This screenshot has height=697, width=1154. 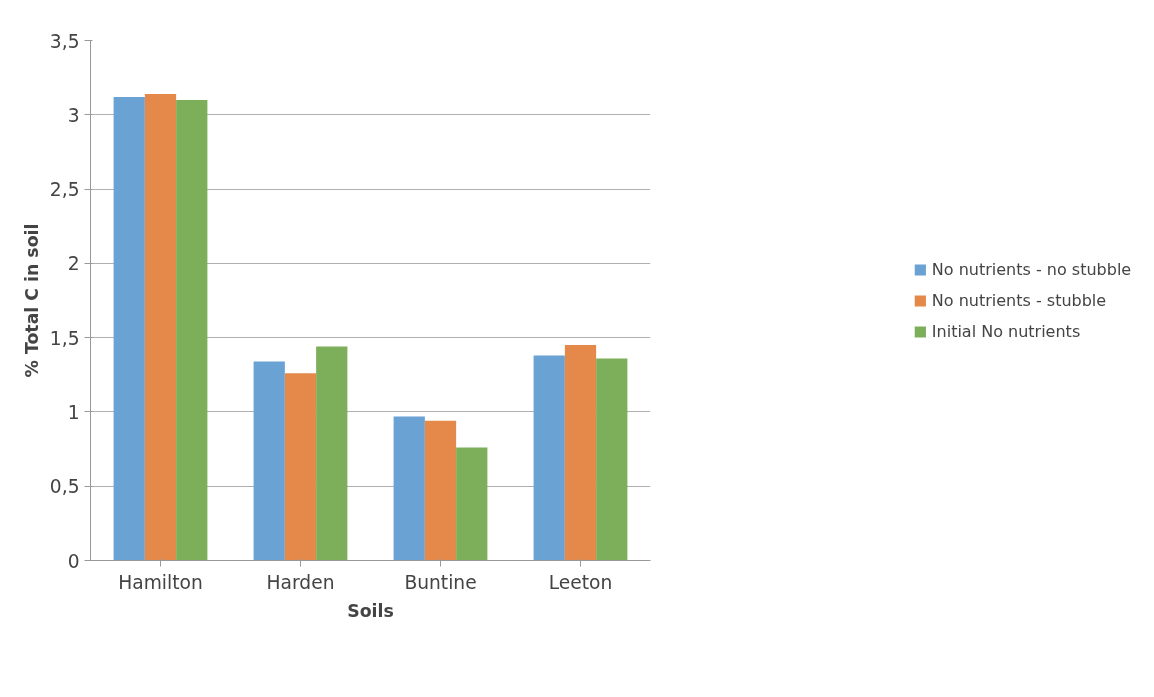 What do you see at coordinates (73, 561) in the screenshot?
I see `y-tick-label: 0` at bounding box center [73, 561].